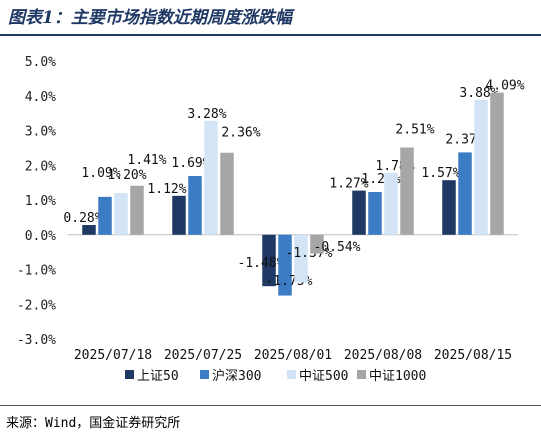 The height and width of the screenshot is (436, 541). What do you see at coordinates (270, 405) in the screenshot?
I see `source-rule` at bounding box center [270, 405].